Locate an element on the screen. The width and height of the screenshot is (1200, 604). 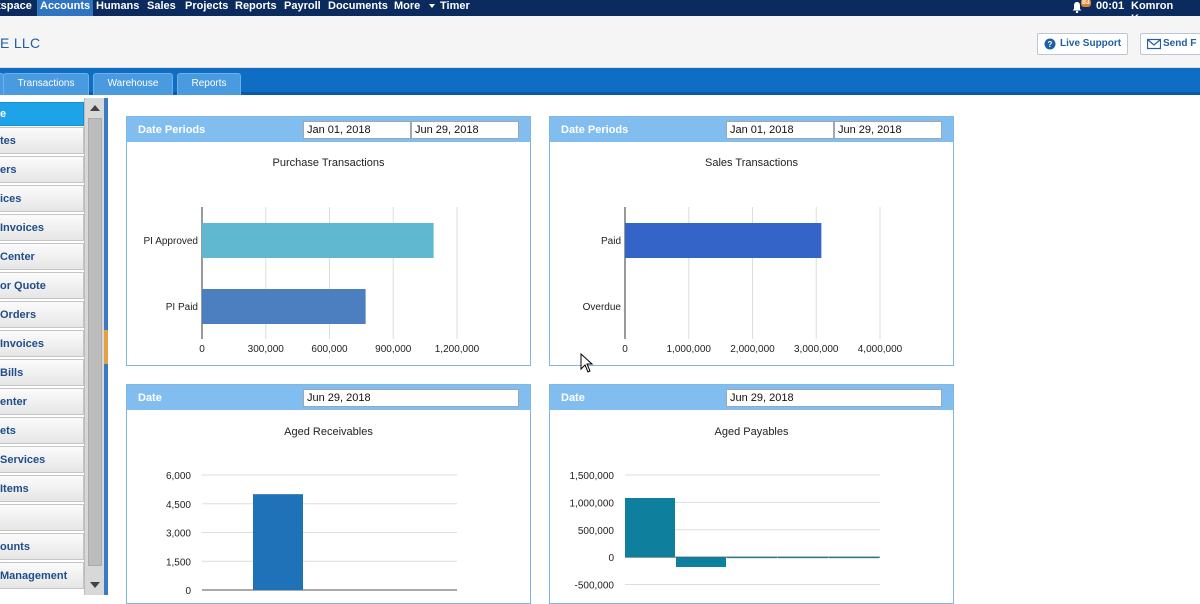
scroll-down-arrow-icon is located at coordinates (95, 585).